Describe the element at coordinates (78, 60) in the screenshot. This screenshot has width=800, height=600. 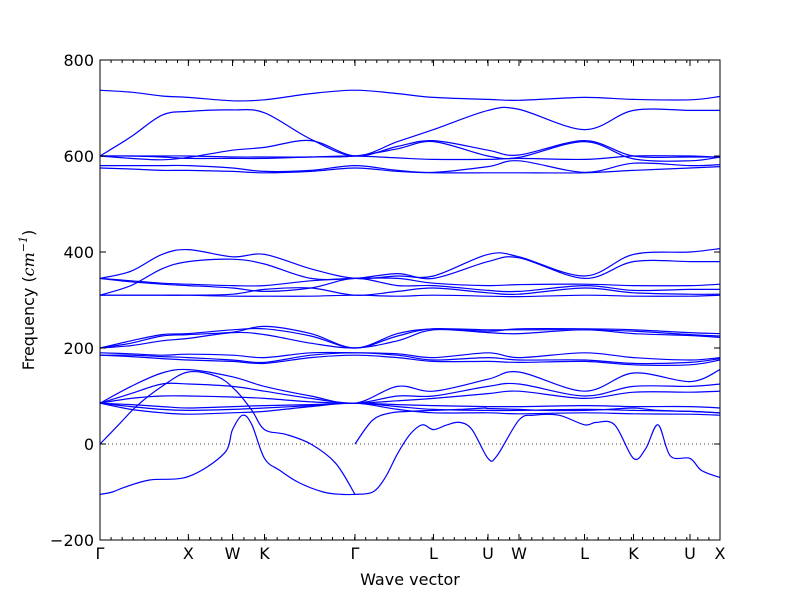
I see `y-tick-label: 800` at that location.